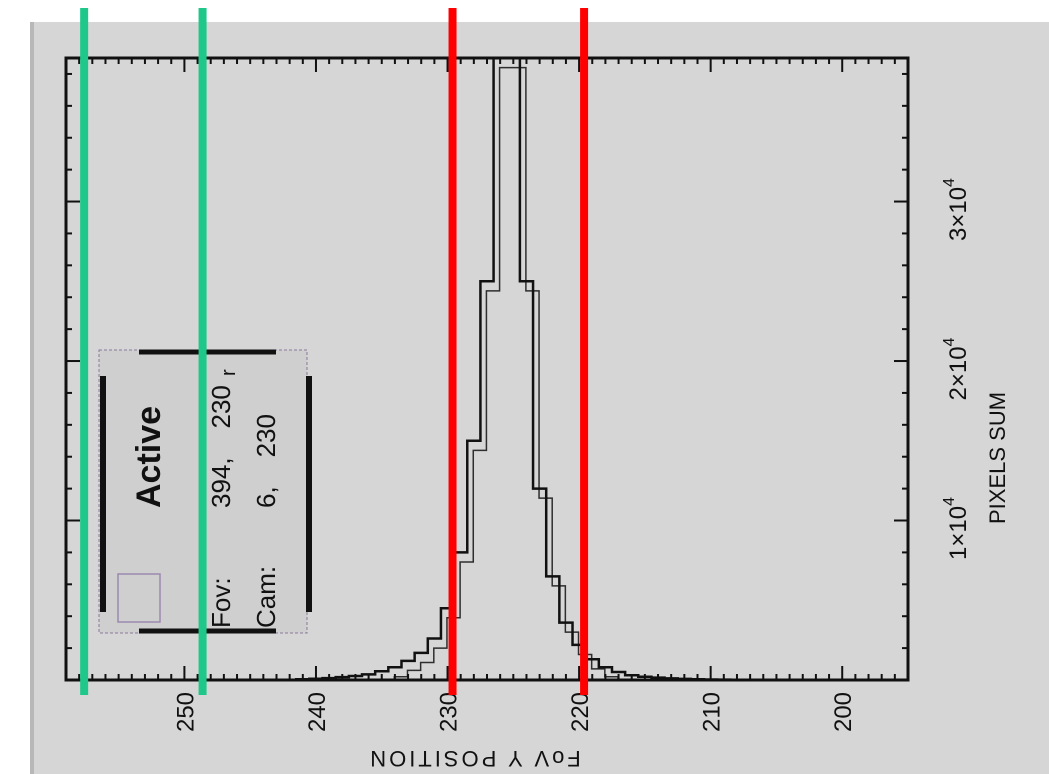 The image size is (1049, 774). I want to click on y-tick-label: 1×104, so click(956, 528).